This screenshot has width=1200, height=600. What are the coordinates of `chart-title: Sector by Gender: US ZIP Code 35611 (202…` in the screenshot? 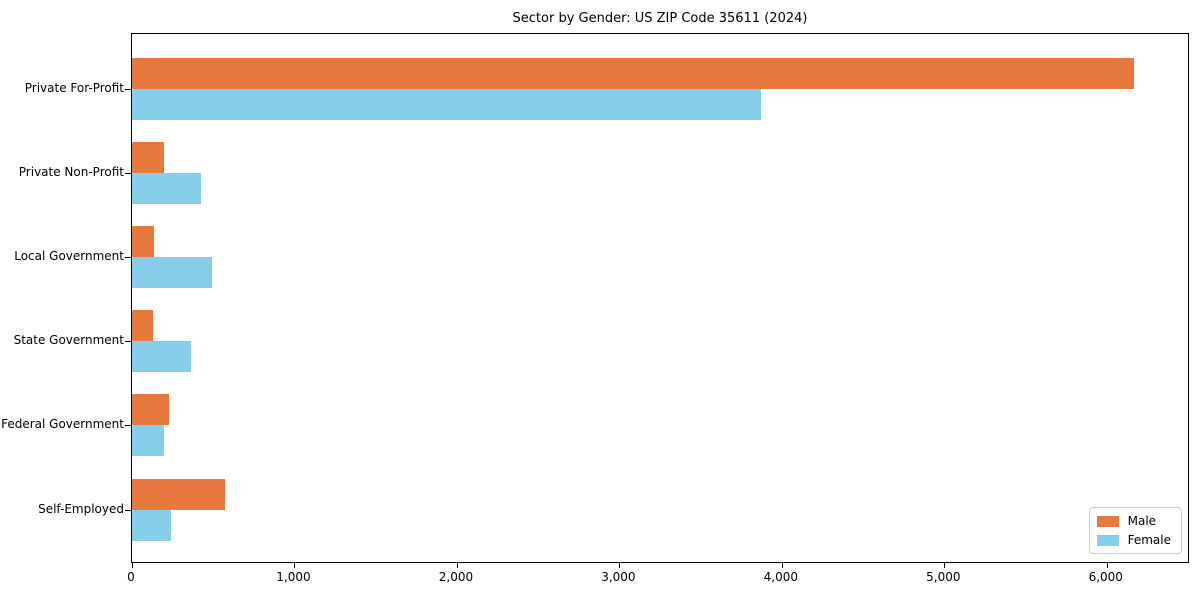 It's located at (660, 18).